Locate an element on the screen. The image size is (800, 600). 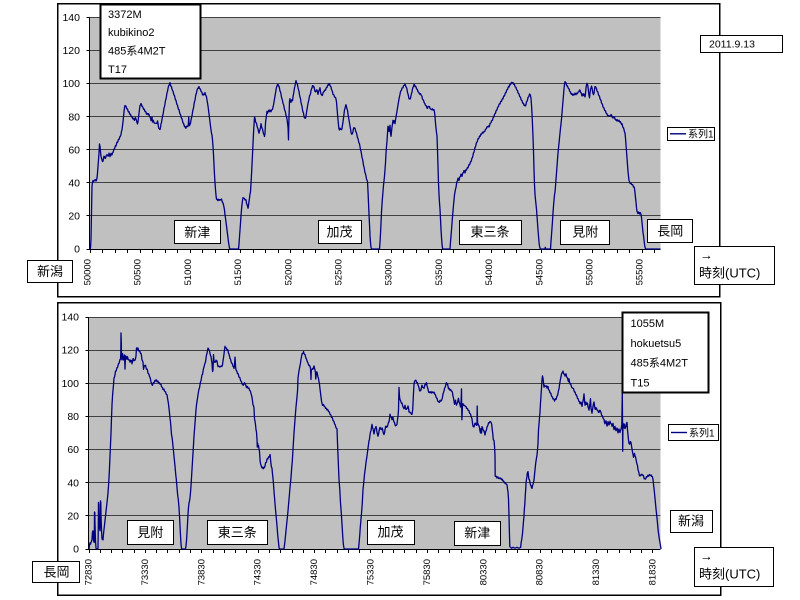
svg-text: 55500 is located at coordinates (640, 272).